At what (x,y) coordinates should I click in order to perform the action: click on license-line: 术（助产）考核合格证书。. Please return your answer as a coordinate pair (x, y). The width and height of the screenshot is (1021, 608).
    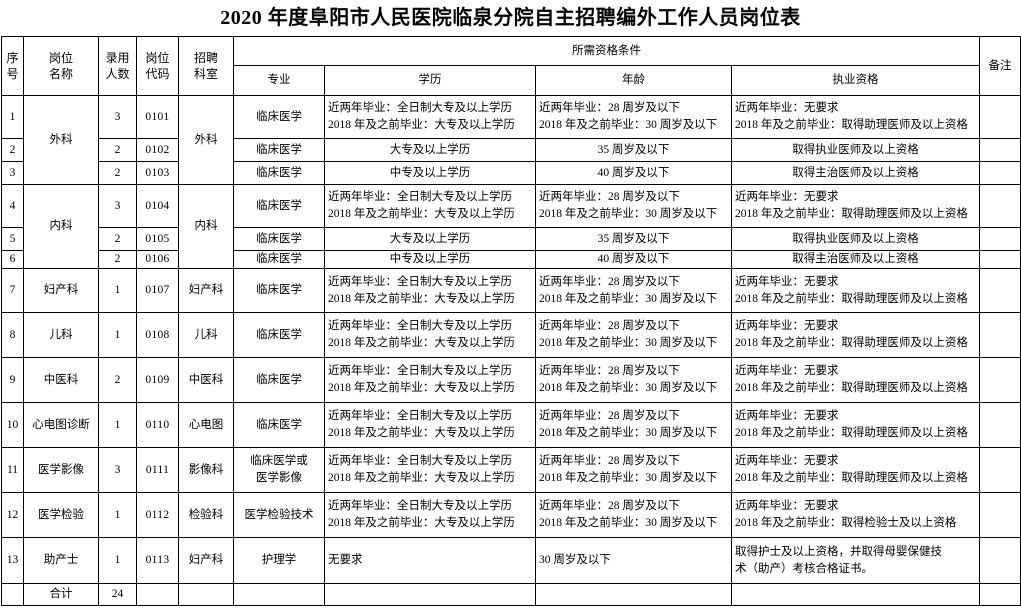
    Looking at the image, I should click on (804, 568).